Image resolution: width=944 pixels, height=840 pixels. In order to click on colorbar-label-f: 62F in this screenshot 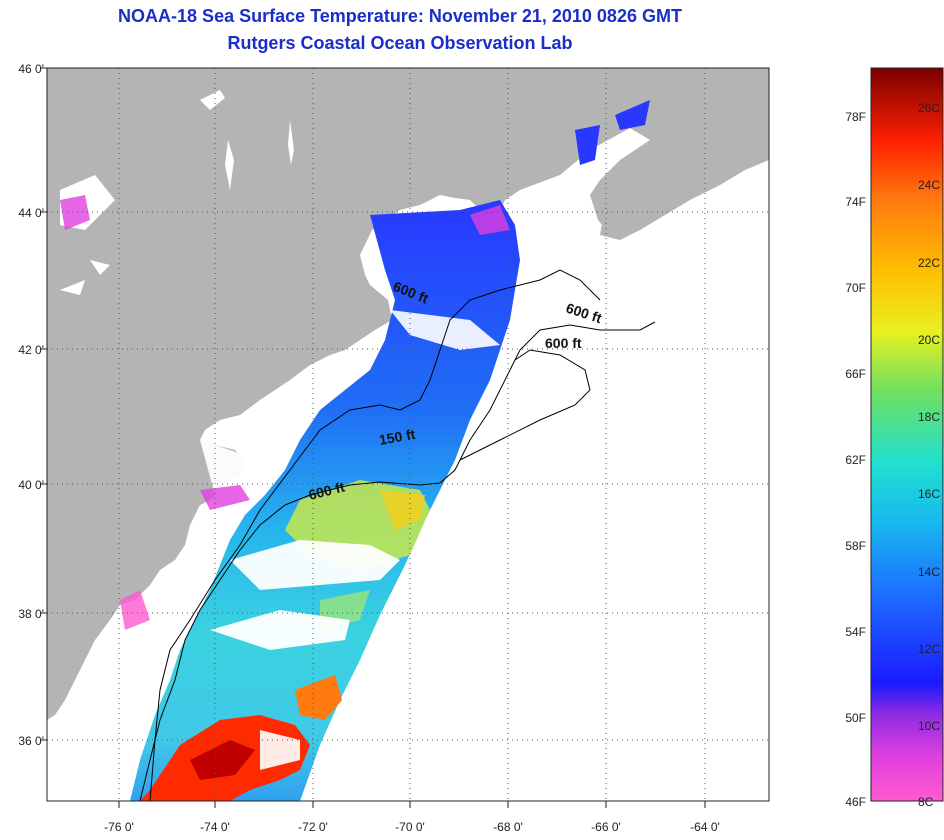, I will do `click(855, 460)`.